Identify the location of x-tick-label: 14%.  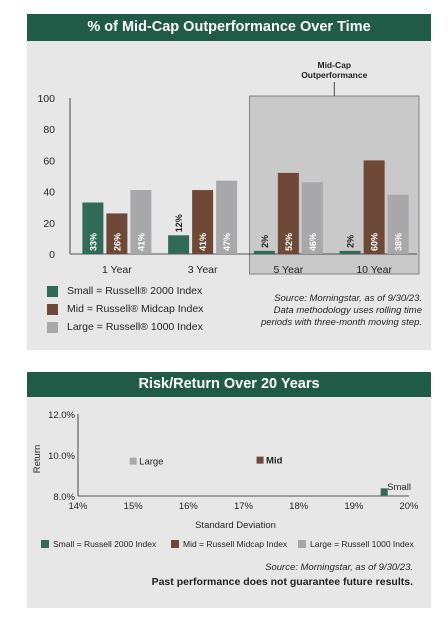
(78, 506).